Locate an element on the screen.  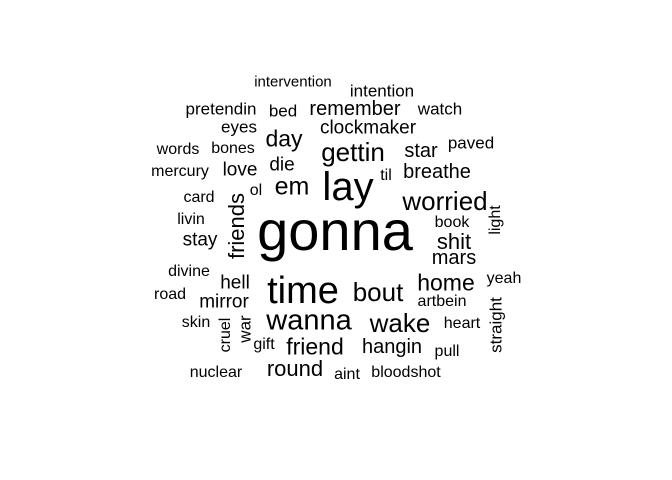
word-intervention: intervention is located at coordinates (293, 82).